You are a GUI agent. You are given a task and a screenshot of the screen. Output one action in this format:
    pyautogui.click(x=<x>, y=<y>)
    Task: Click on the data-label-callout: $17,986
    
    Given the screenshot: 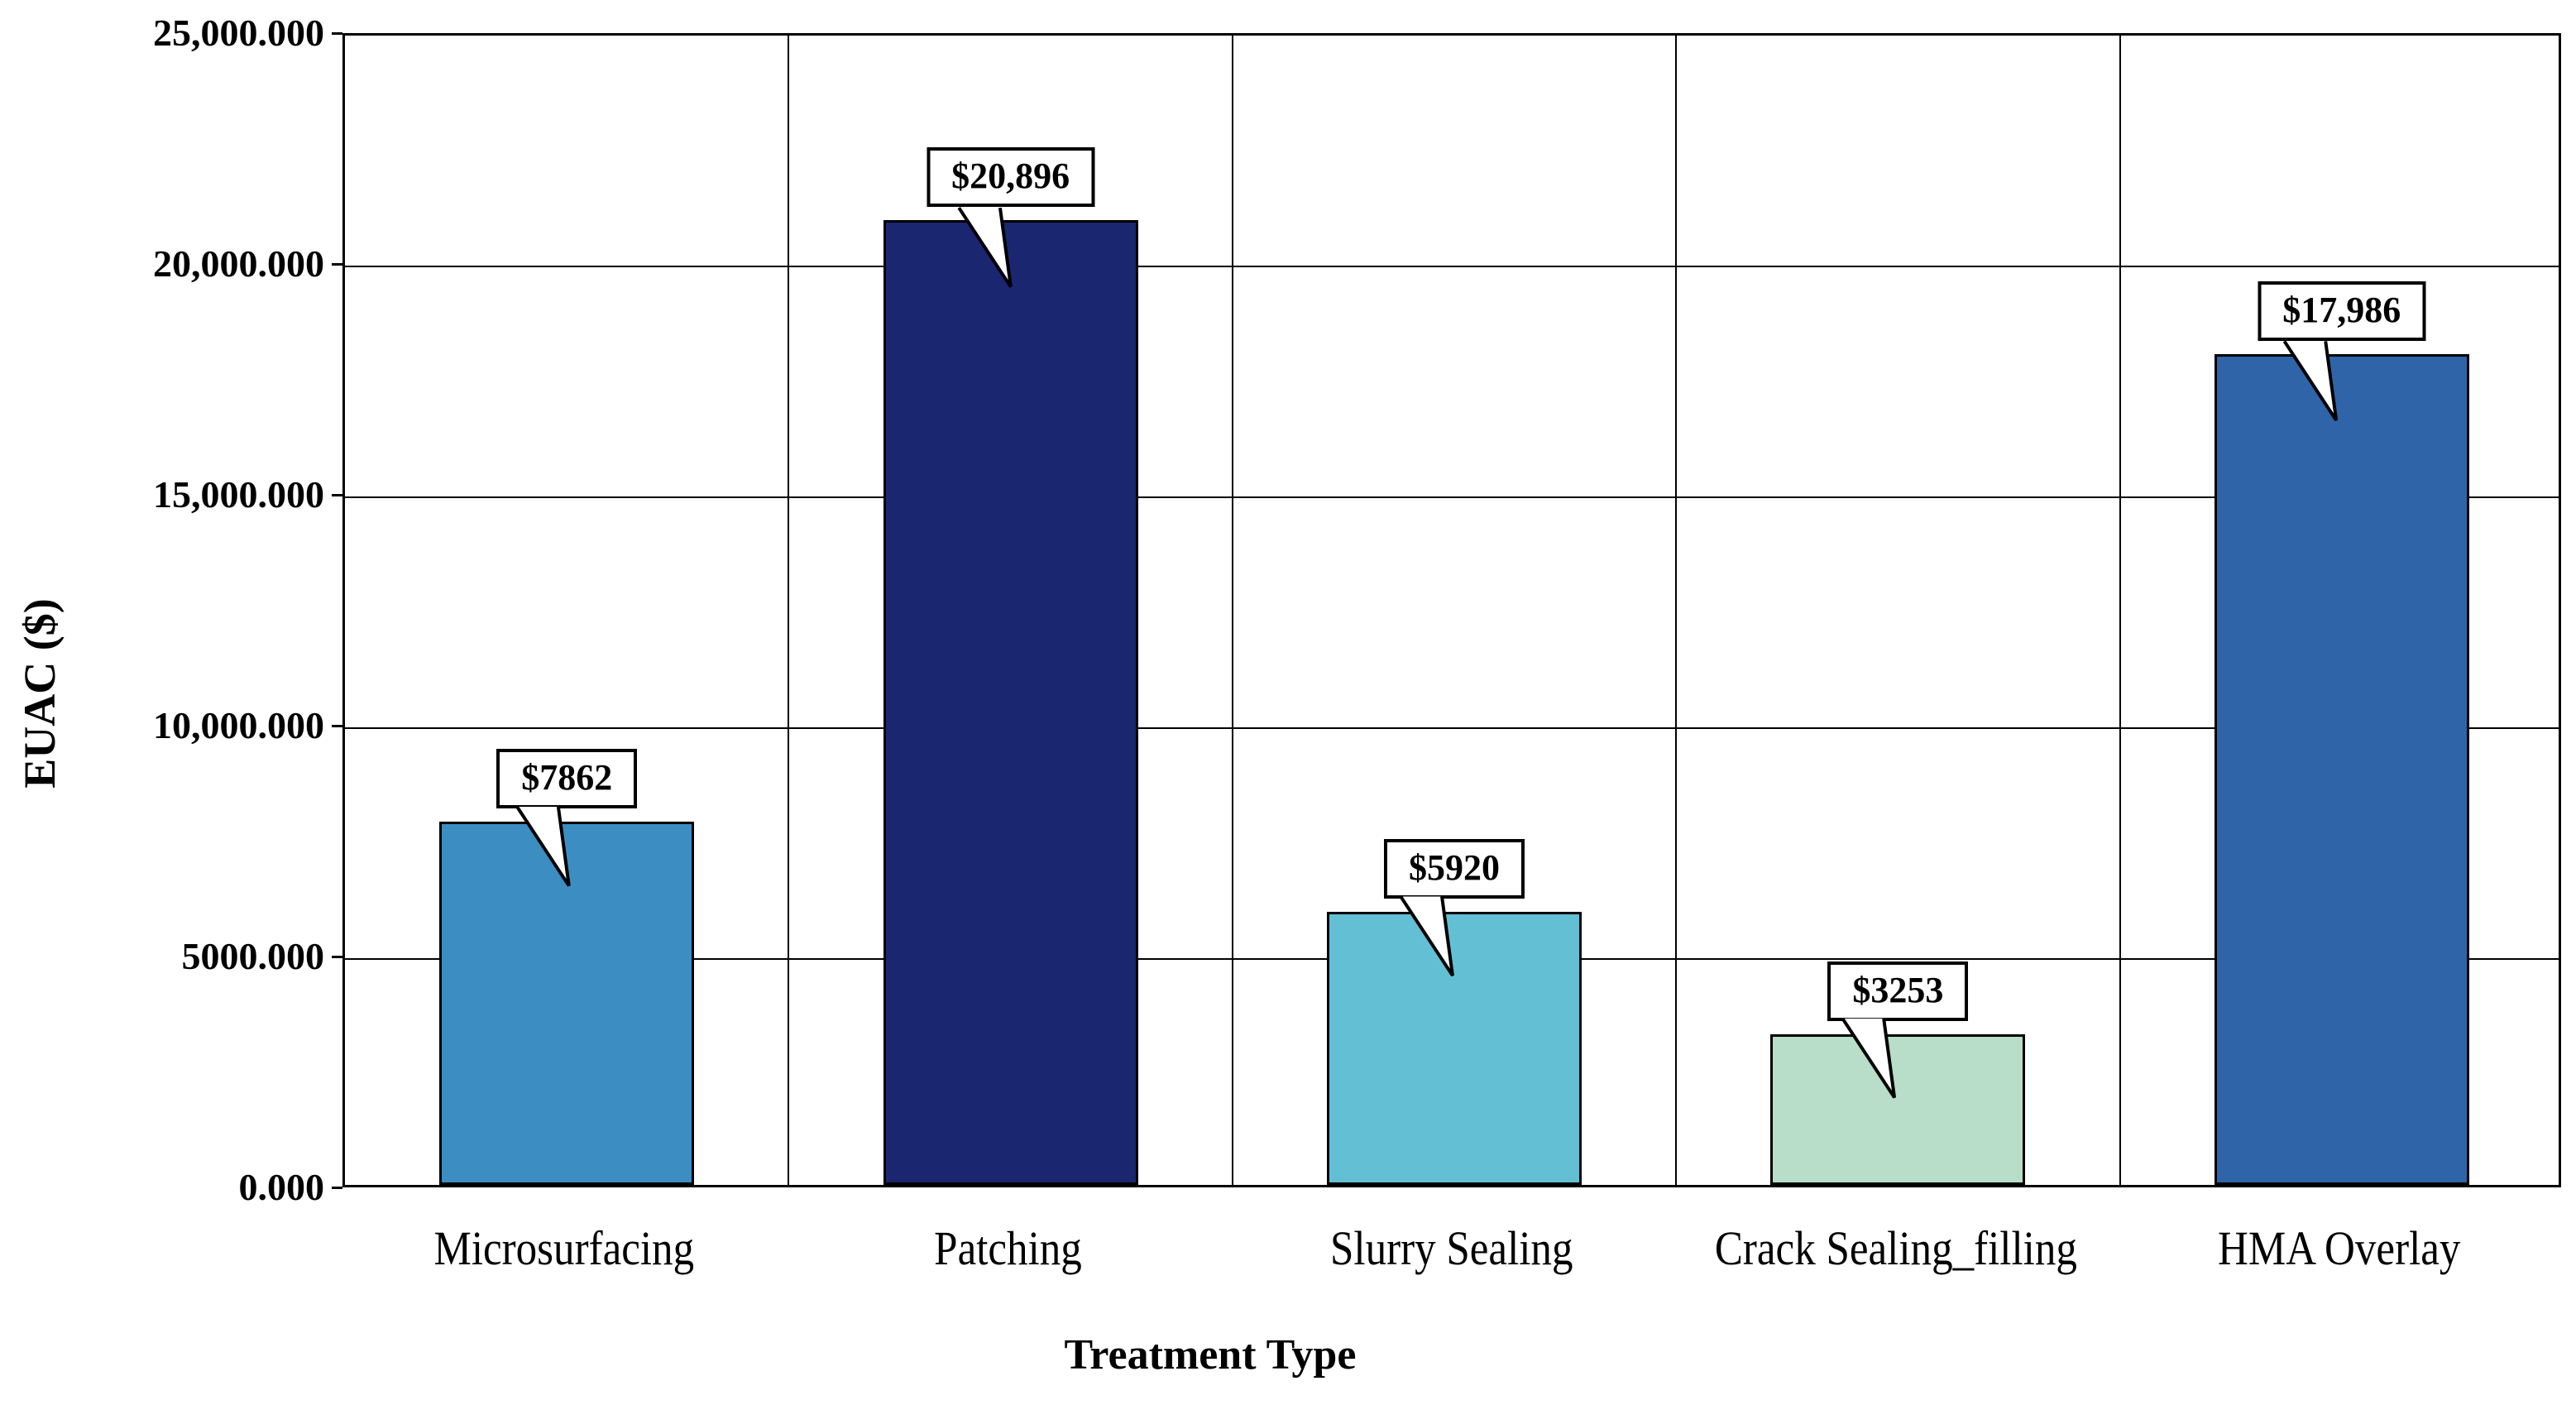 What is the action you would take?
    pyautogui.click(x=2342, y=311)
    